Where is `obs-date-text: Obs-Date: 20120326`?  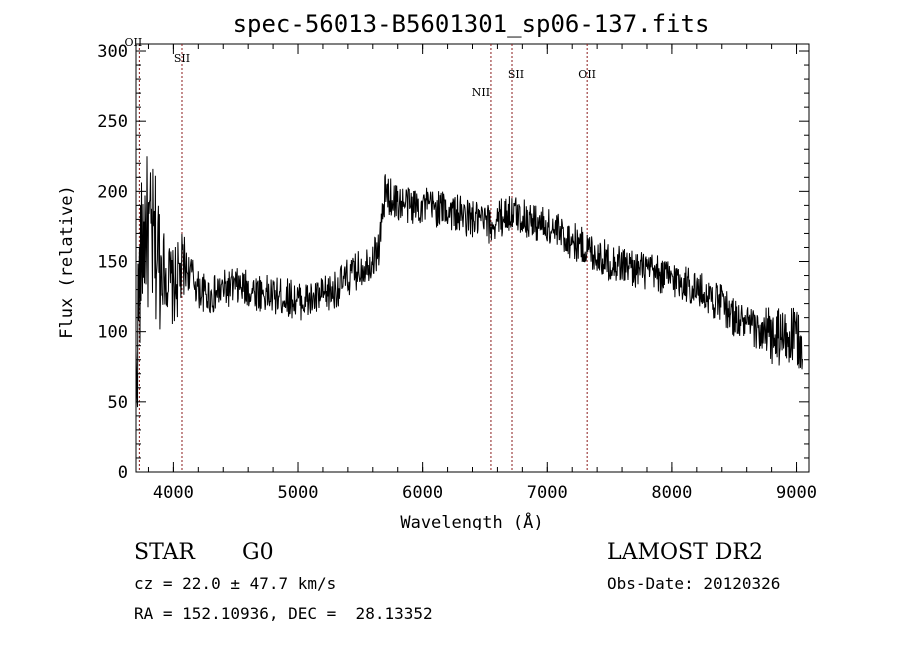
obs-date-text: Obs-Date: 20120326 is located at coordinates (694, 583).